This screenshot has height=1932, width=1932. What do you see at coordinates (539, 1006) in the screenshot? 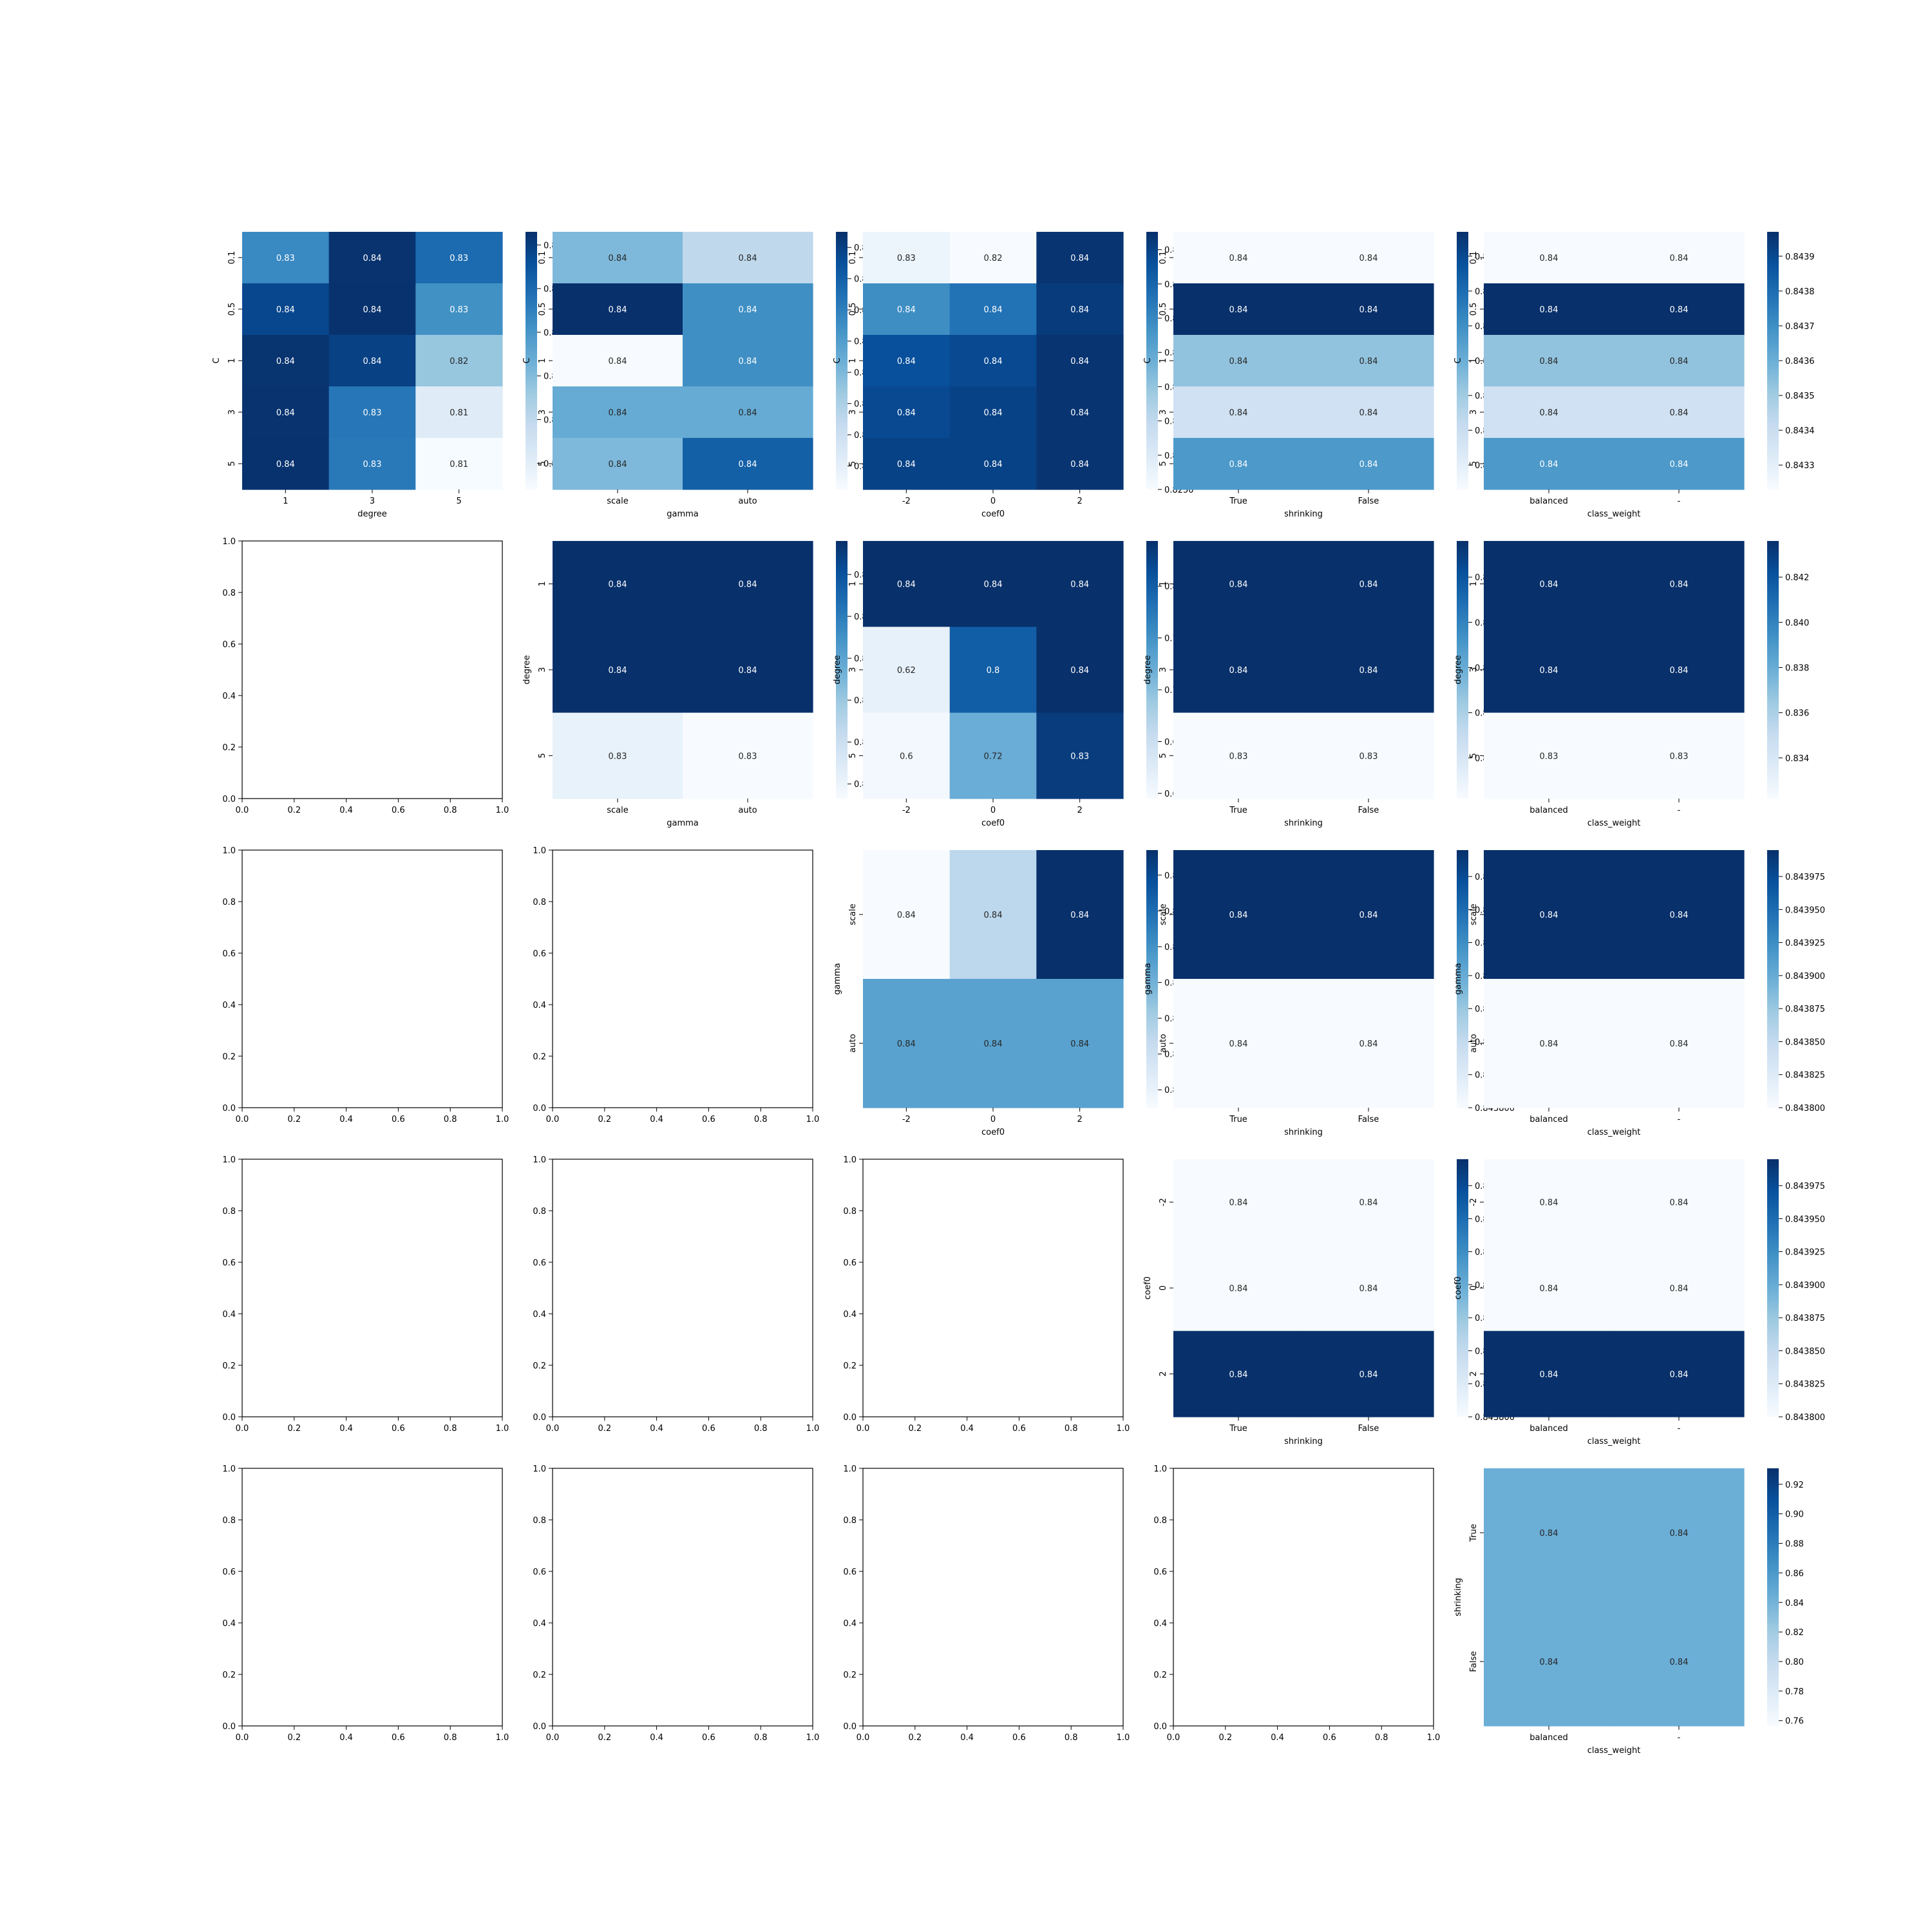
I see `y-tick-label: 0.4` at bounding box center [539, 1006].